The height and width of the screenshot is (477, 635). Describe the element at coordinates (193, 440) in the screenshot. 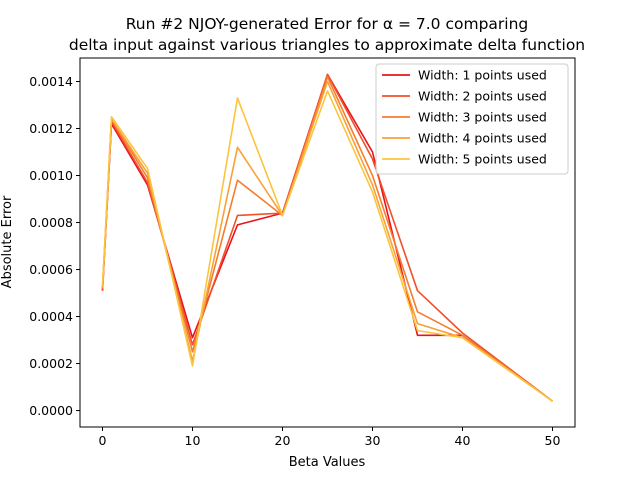

I see `x-tick-label: 10` at that location.